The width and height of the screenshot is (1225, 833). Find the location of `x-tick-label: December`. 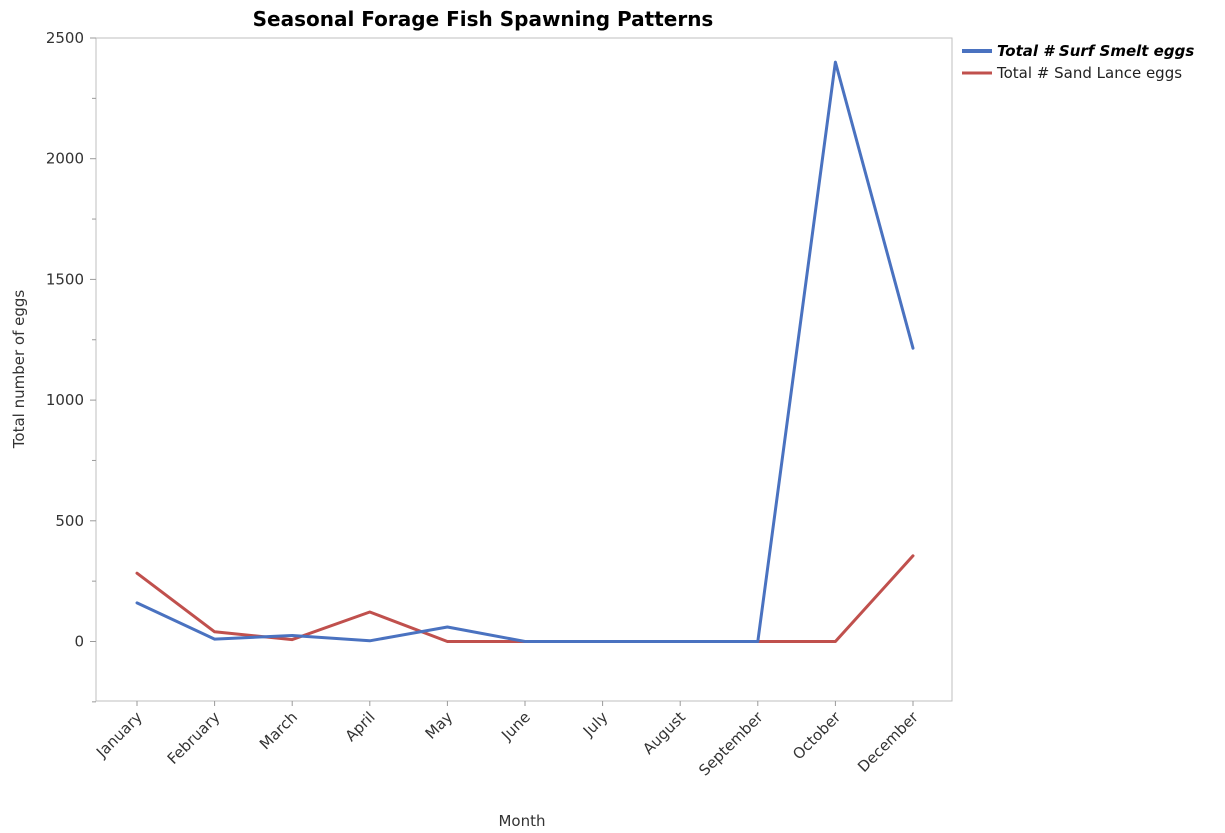

x-tick-label: December is located at coordinates (888, 742).